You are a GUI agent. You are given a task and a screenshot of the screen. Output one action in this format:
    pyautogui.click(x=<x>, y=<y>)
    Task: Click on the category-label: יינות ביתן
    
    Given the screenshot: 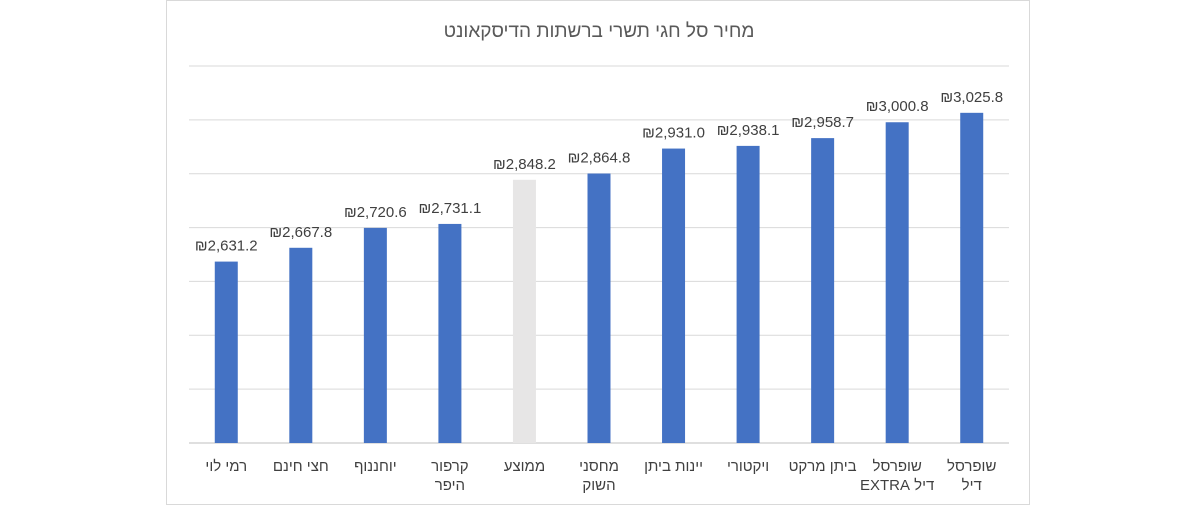 What is the action you would take?
    pyautogui.click(x=673, y=466)
    